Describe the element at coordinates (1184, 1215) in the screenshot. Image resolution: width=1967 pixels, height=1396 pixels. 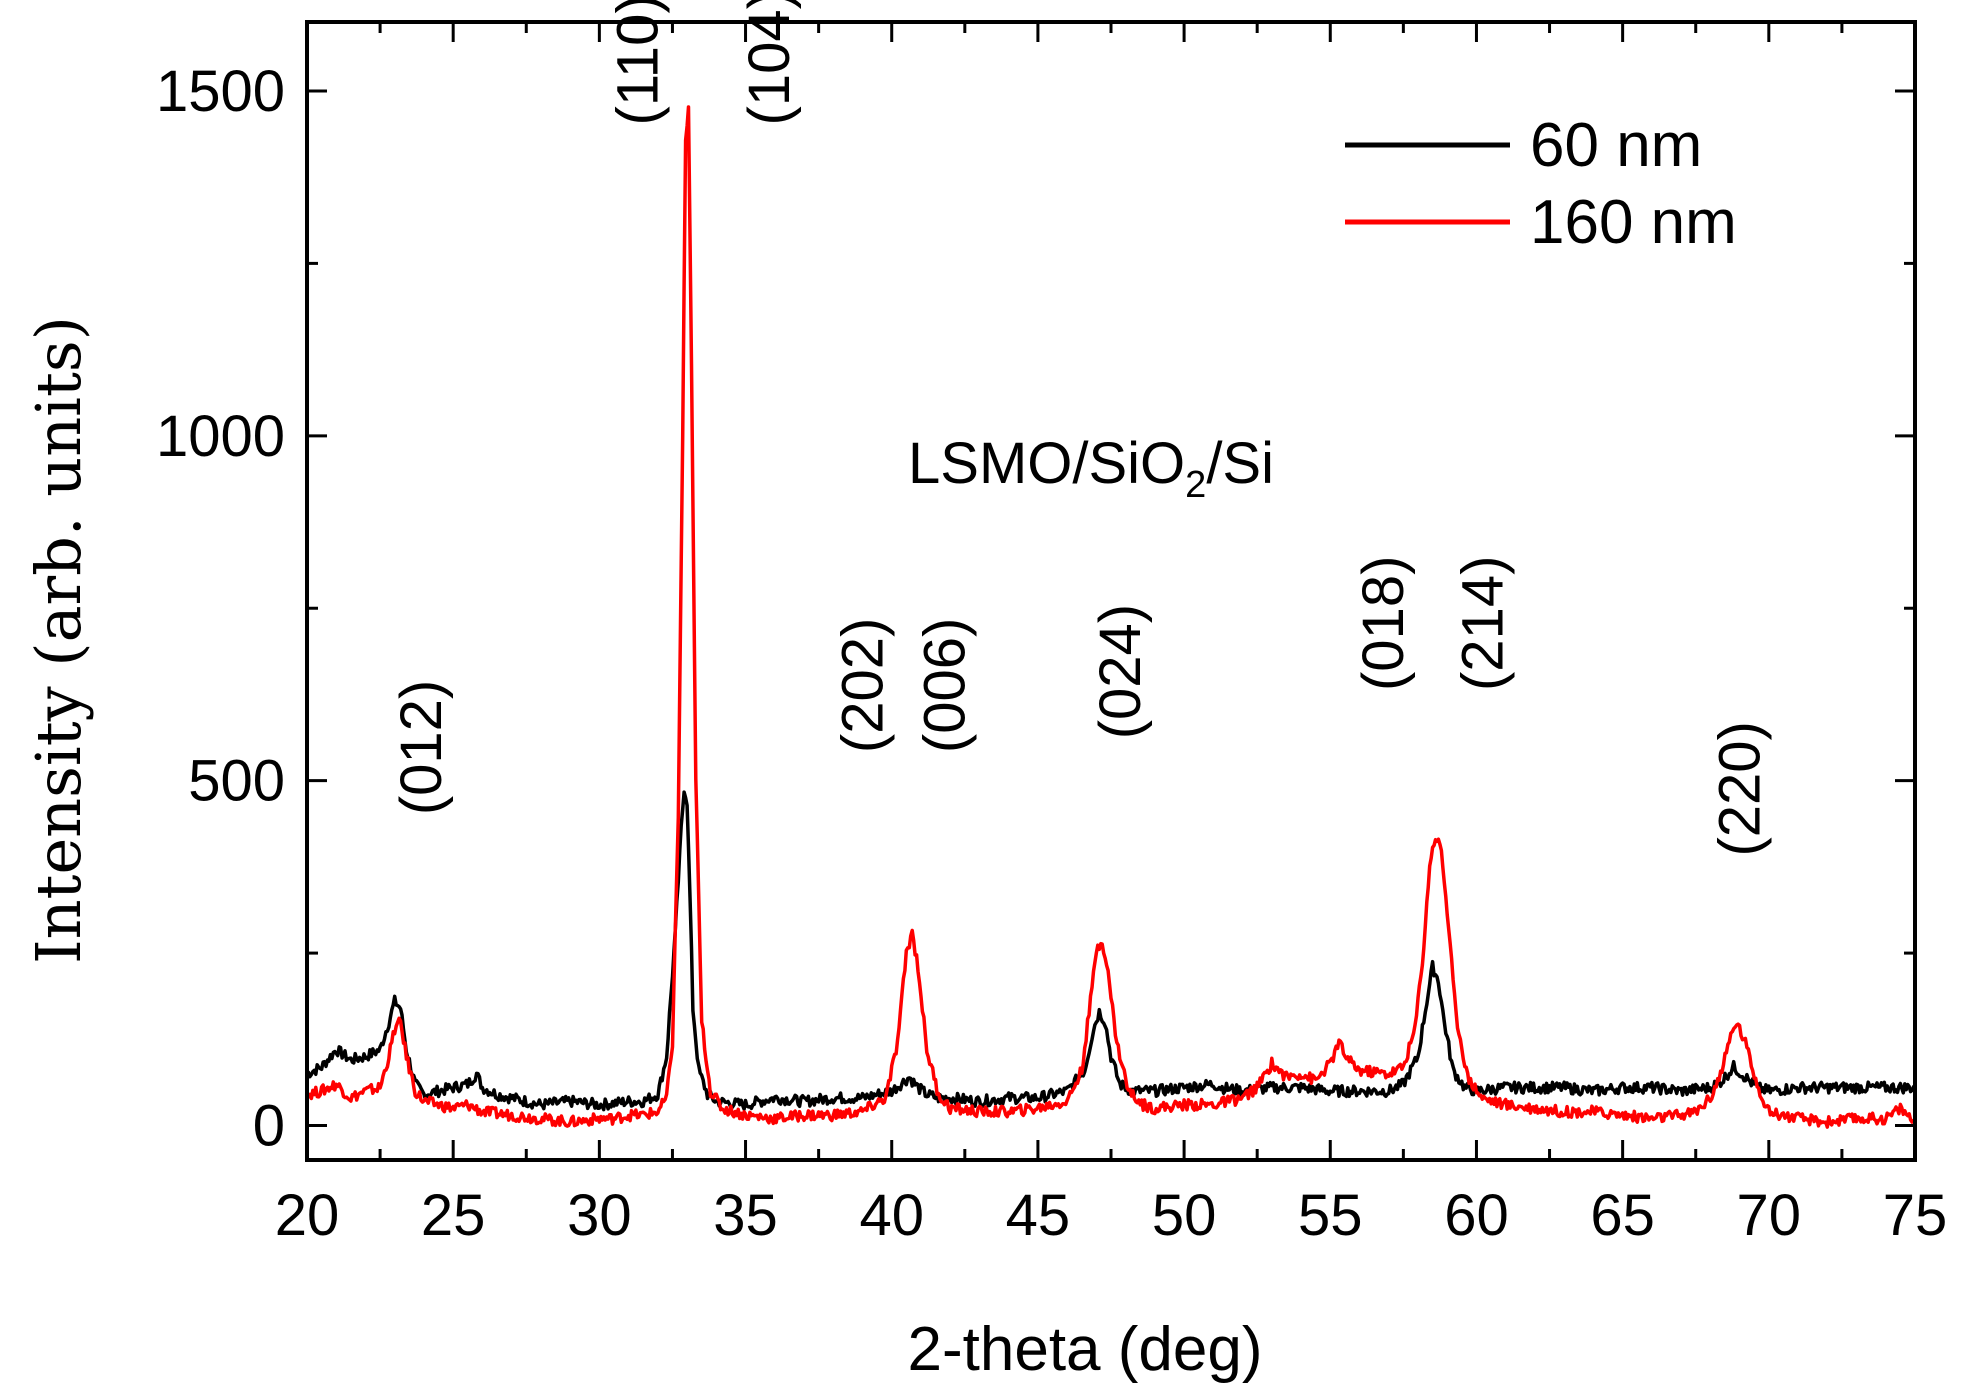
I see `x-tick-label: 50` at that location.